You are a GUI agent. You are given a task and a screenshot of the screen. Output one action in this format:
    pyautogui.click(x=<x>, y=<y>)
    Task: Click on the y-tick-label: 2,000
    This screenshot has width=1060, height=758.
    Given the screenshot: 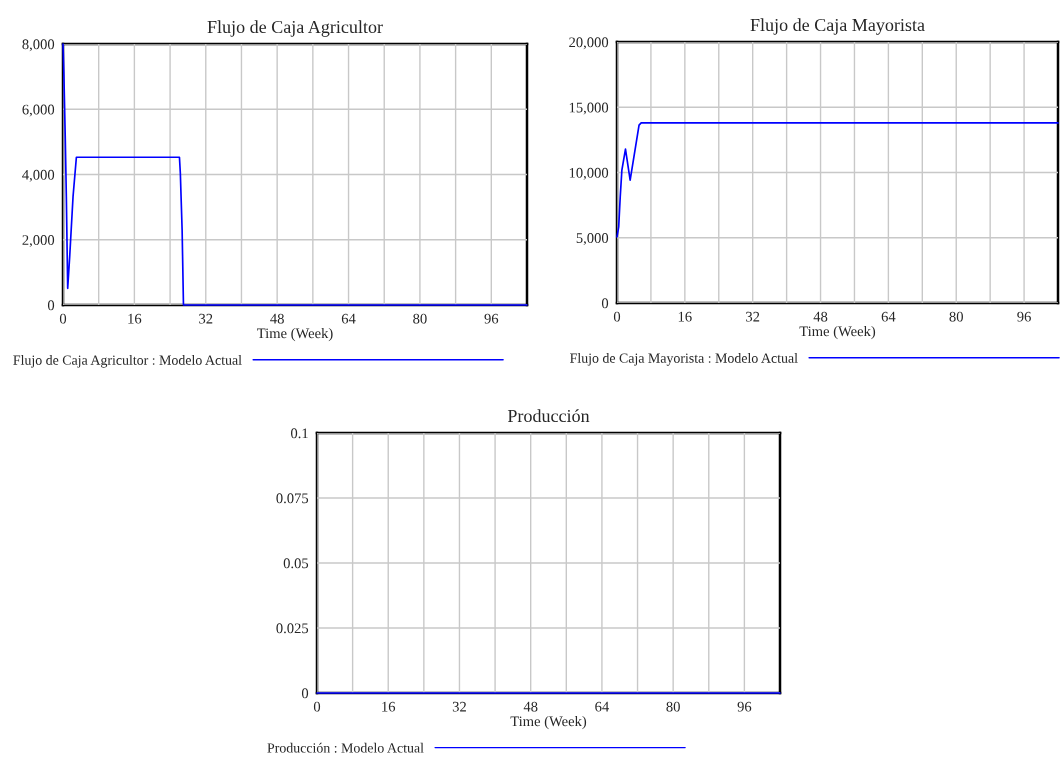 What is the action you would take?
    pyautogui.click(x=38, y=241)
    